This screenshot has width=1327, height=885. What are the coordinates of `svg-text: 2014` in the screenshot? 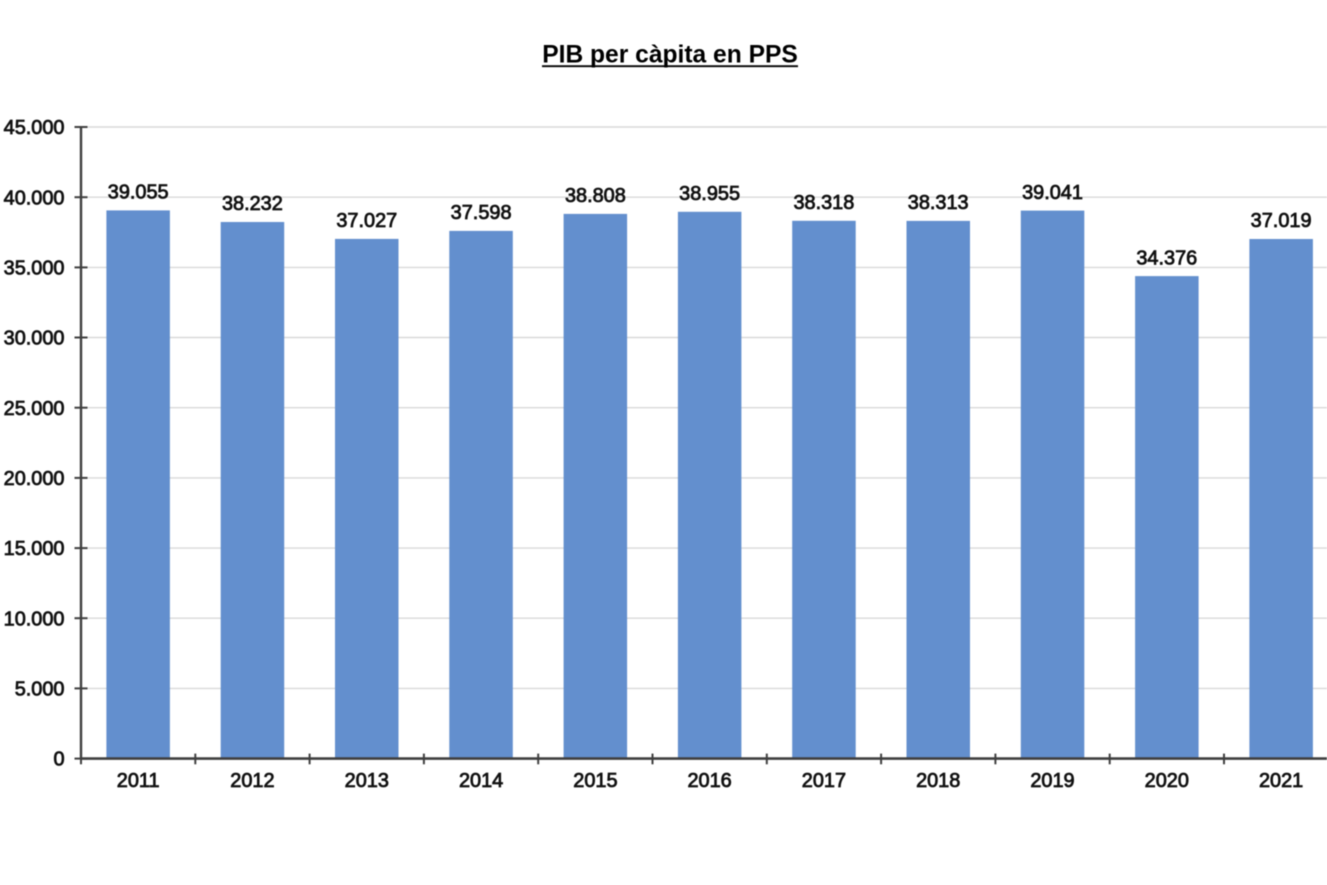 It's located at (481, 781).